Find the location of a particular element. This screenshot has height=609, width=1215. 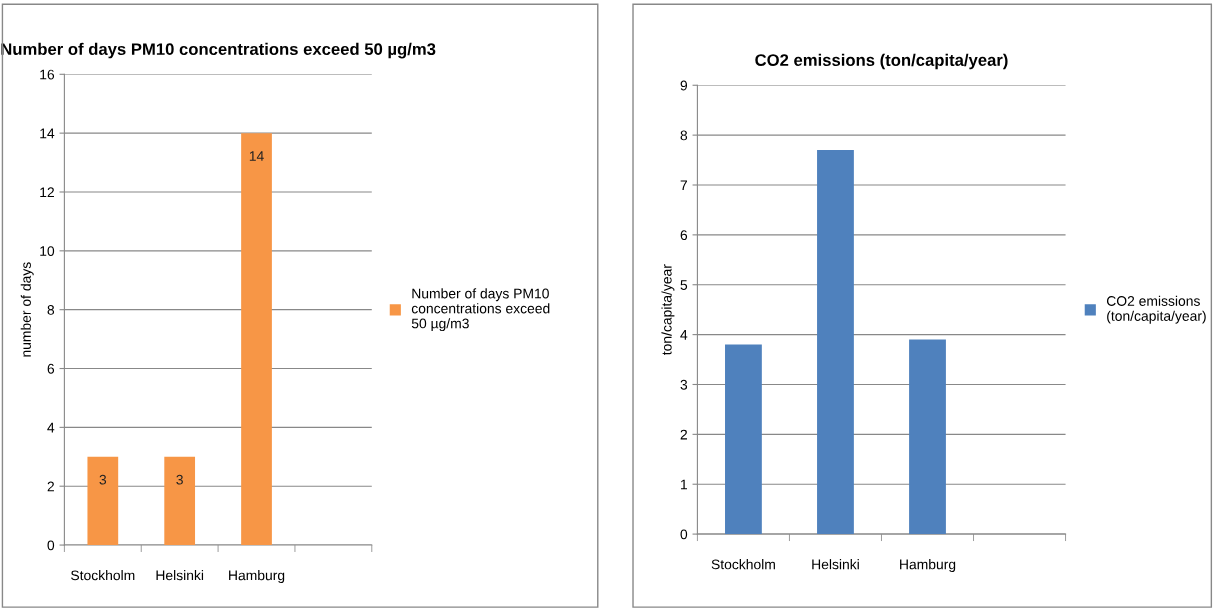

y-tick-label: 12 is located at coordinates (47, 192).